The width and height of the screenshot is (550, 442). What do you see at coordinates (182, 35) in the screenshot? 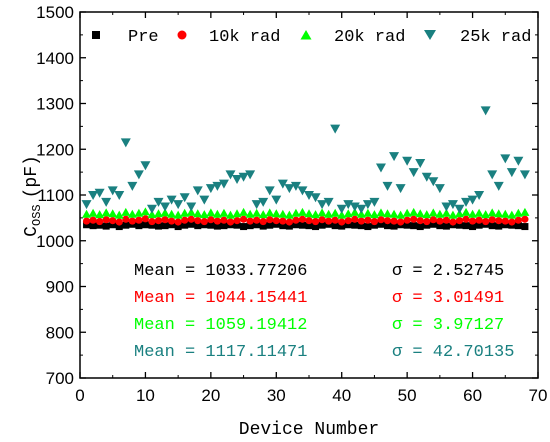
I see `legend-marker-10k` at bounding box center [182, 35].